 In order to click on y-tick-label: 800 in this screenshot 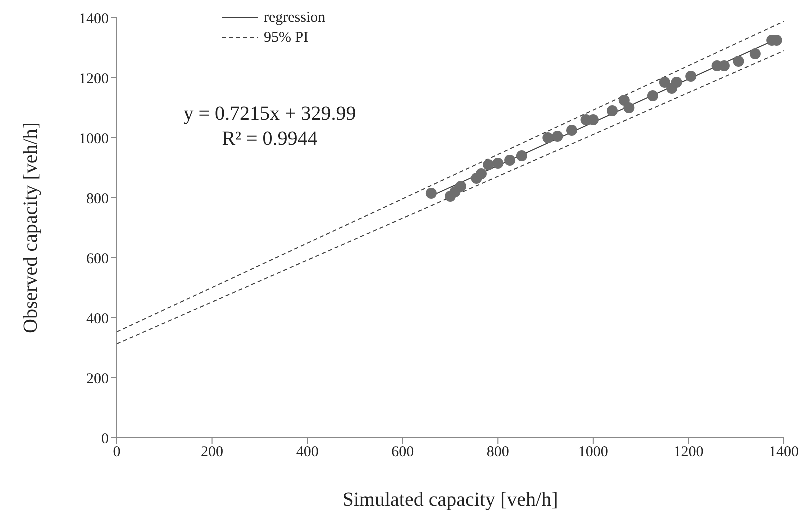, I will do `click(97, 199)`.